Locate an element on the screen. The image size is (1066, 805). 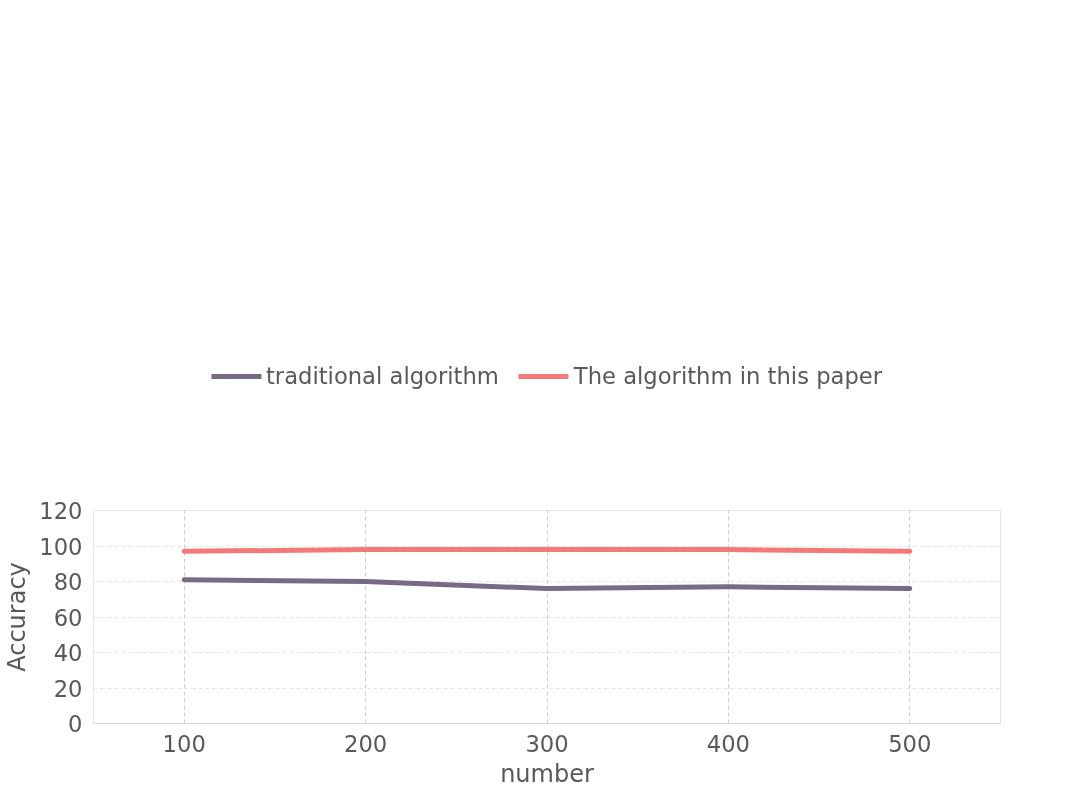
x-tick-label: 300 is located at coordinates (547, 743).